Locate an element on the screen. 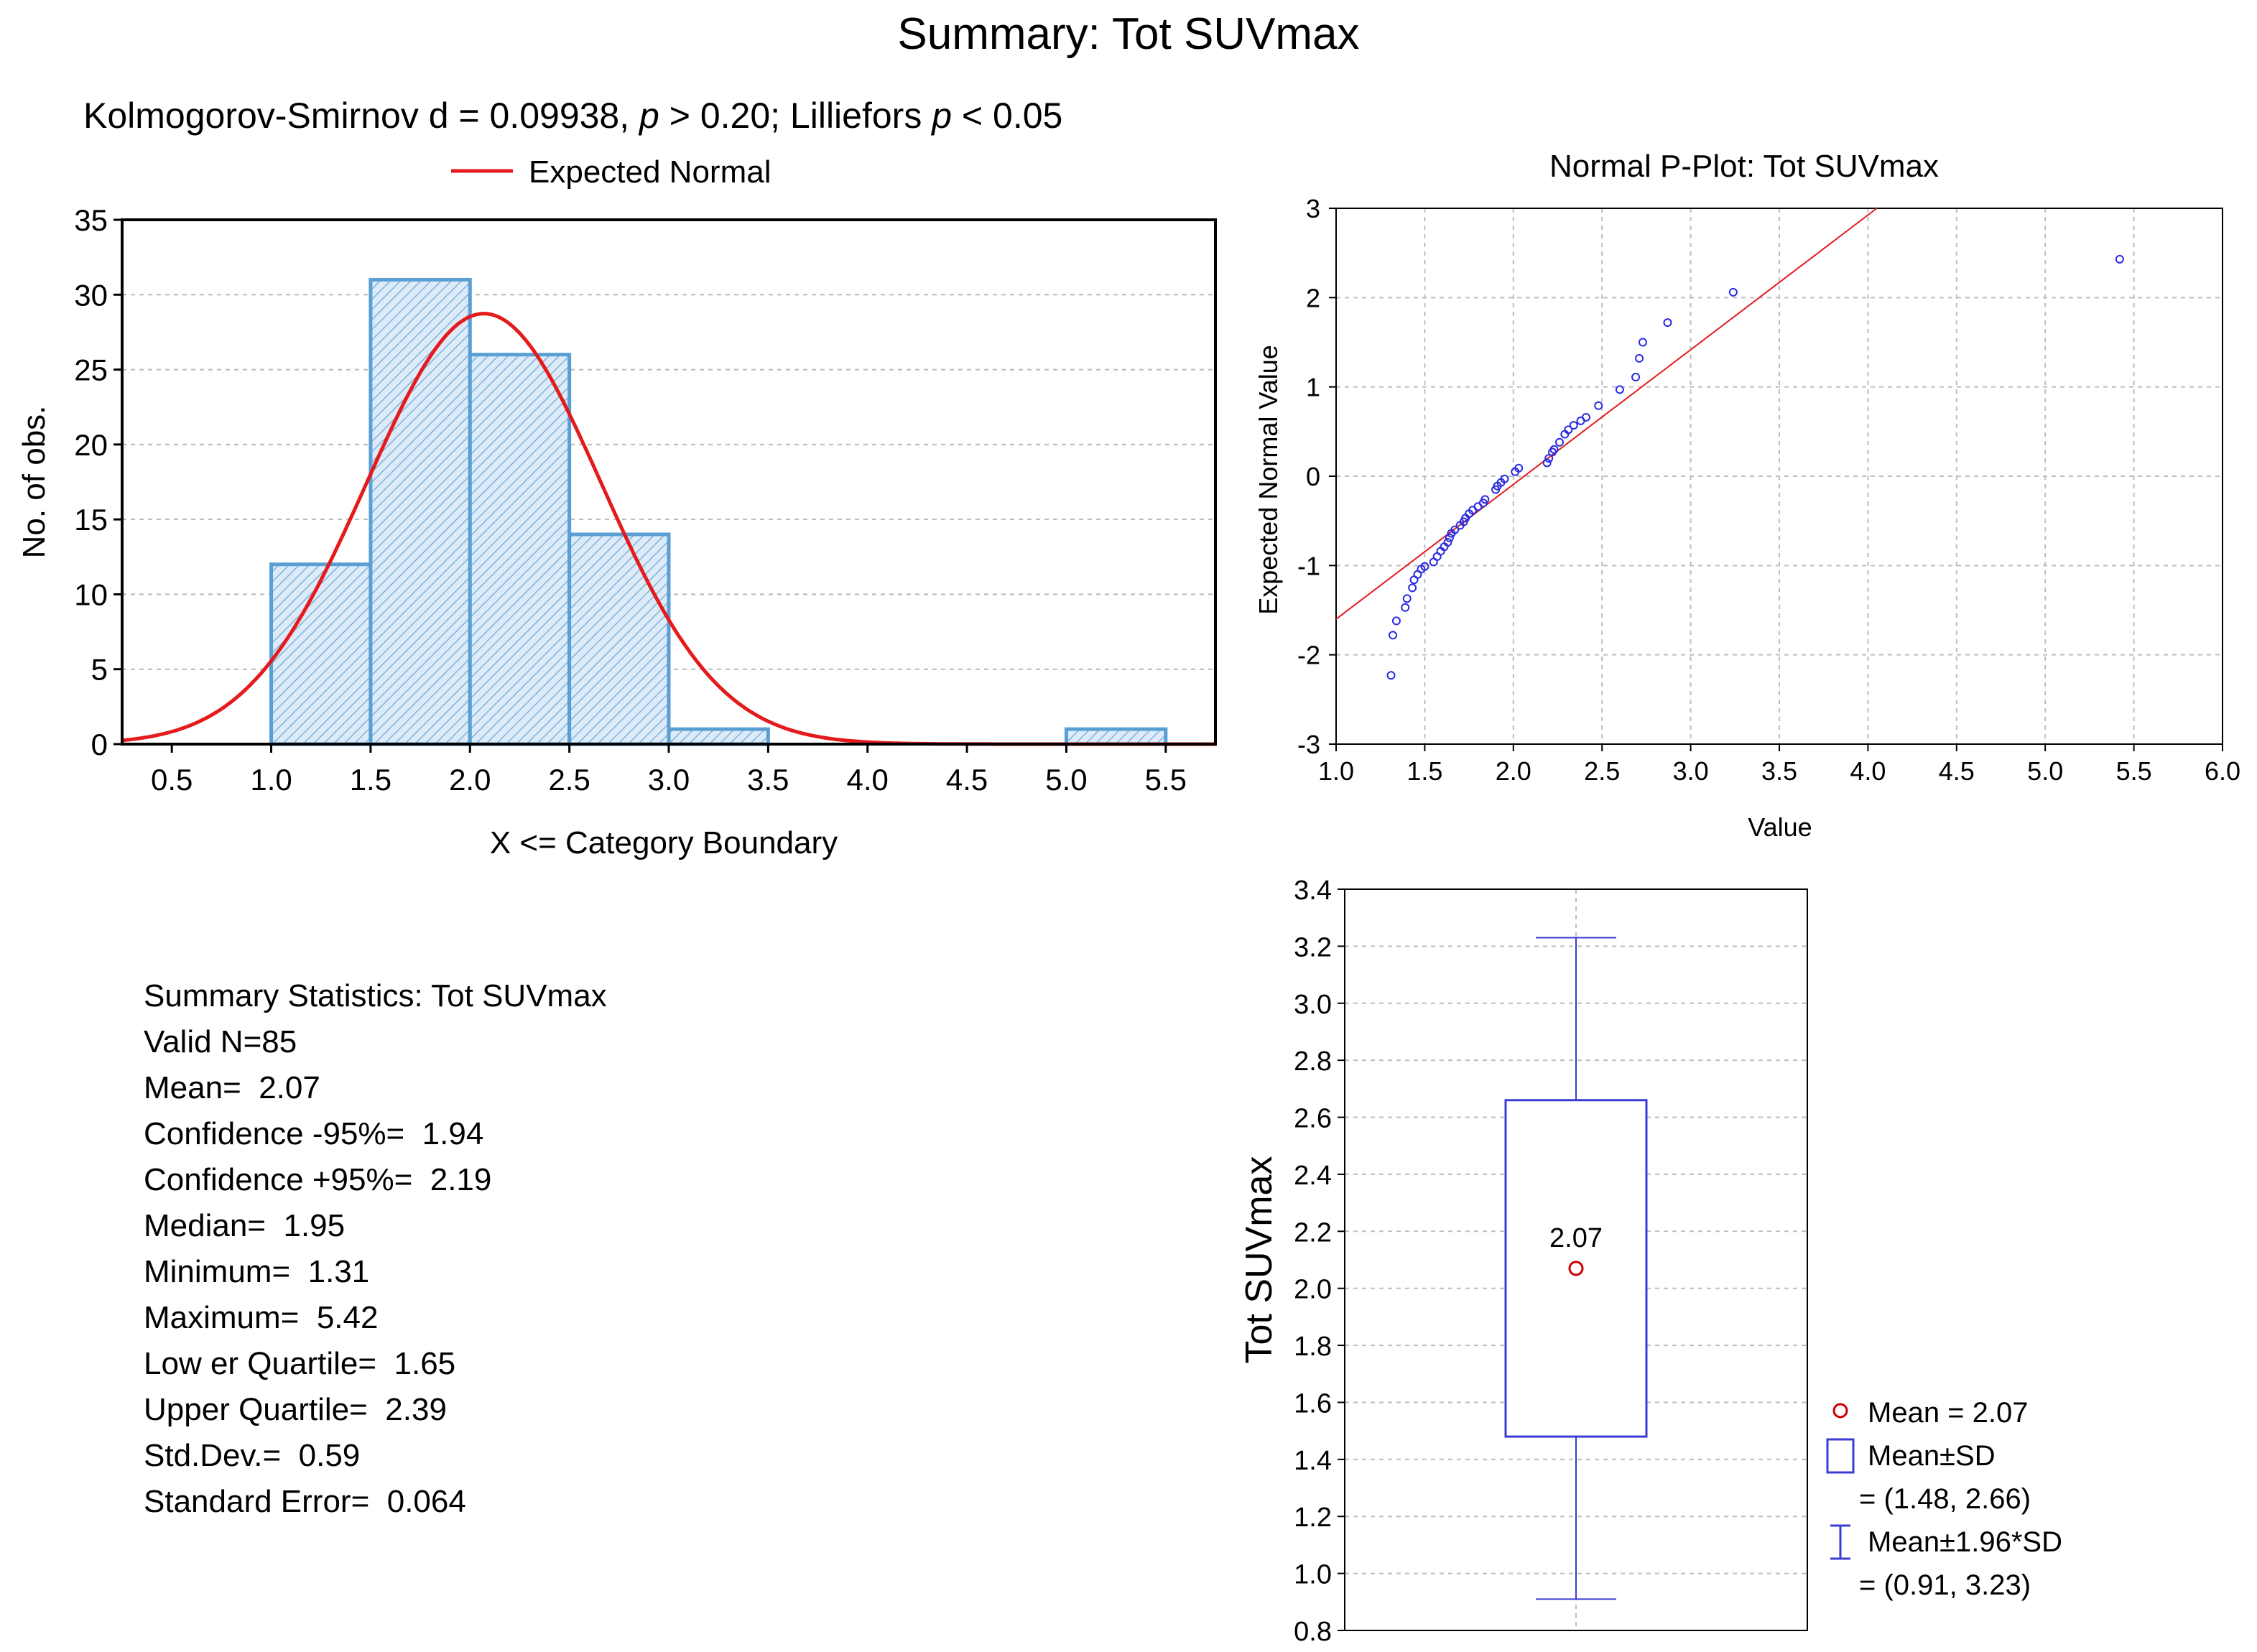 This screenshot has height=1652, width=2257. legend-sd-label: Mean±SD is located at coordinates (1932, 1456).